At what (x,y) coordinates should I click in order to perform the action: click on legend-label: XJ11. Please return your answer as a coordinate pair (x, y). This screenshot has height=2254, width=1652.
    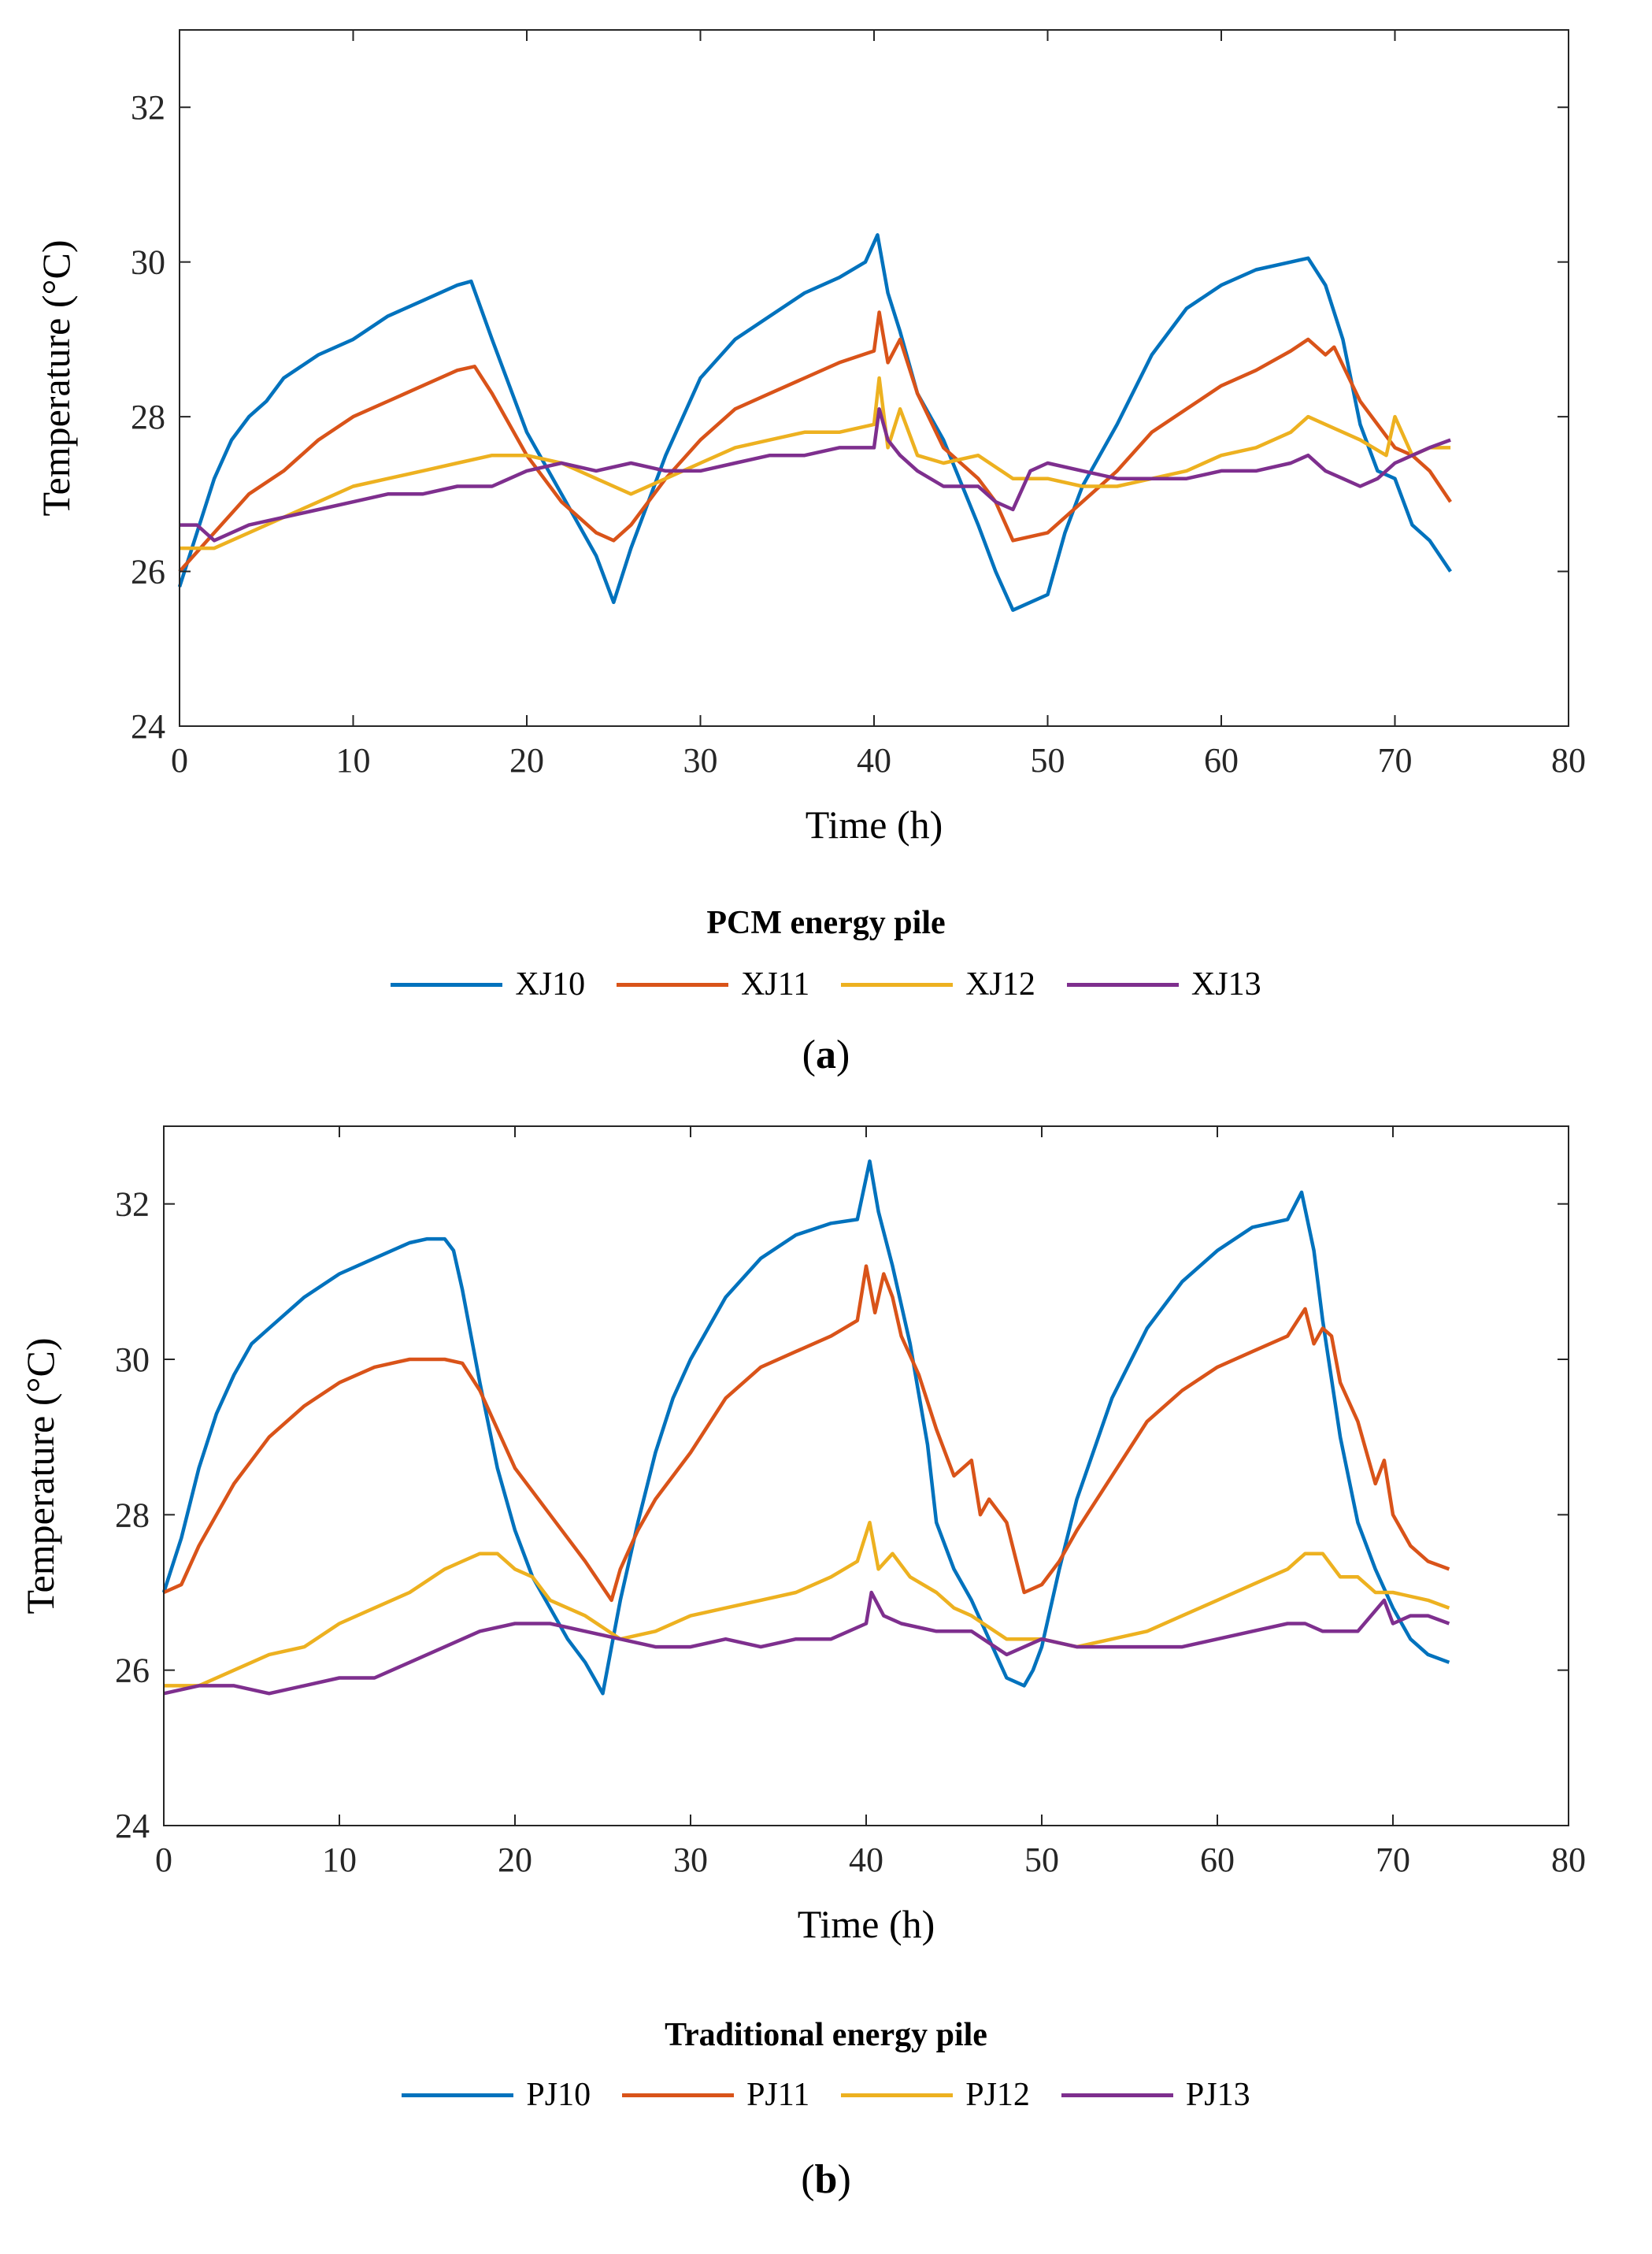
    Looking at the image, I should click on (775, 985).